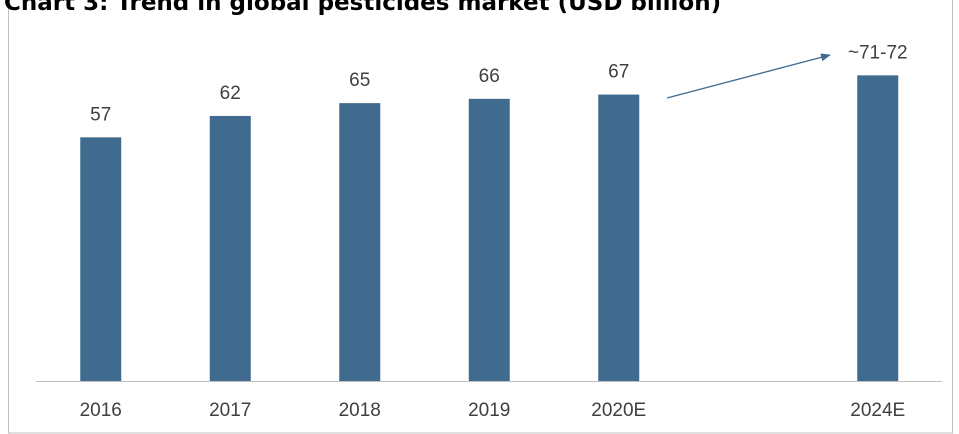  Describe the element at coordinates (101, 410) in the screenshot. I see `x-tick-label: 2016` at that location.